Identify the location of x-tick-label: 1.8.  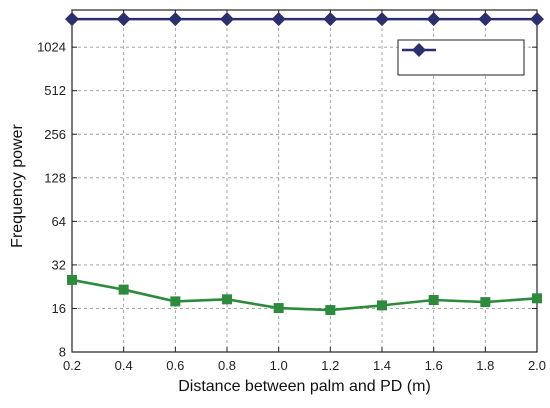
(485, 365).